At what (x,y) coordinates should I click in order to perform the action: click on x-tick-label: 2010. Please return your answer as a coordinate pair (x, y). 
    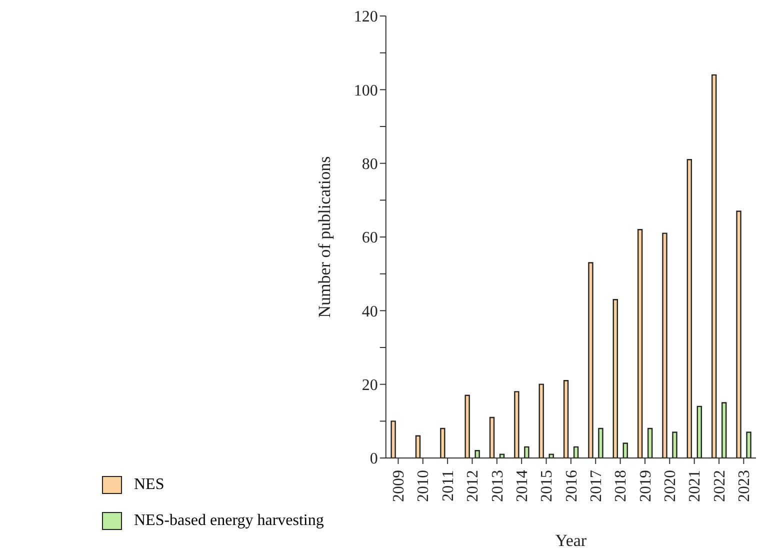
    Looking at the image, I should click on (423, 486).